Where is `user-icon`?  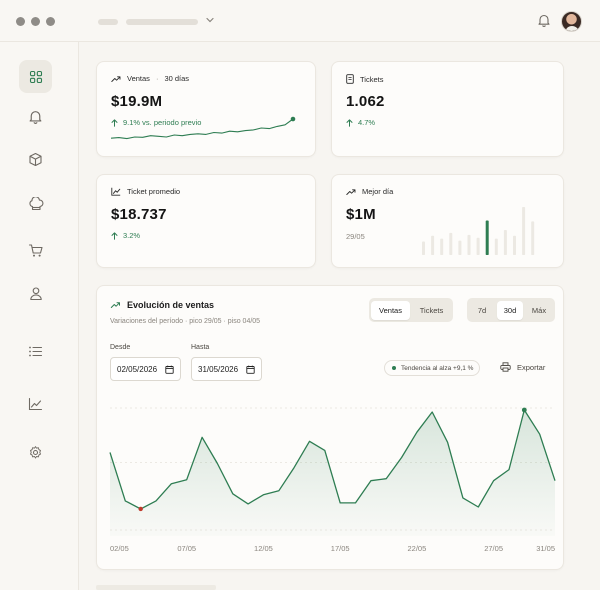
user-icon is located at coordinates (35, 294).